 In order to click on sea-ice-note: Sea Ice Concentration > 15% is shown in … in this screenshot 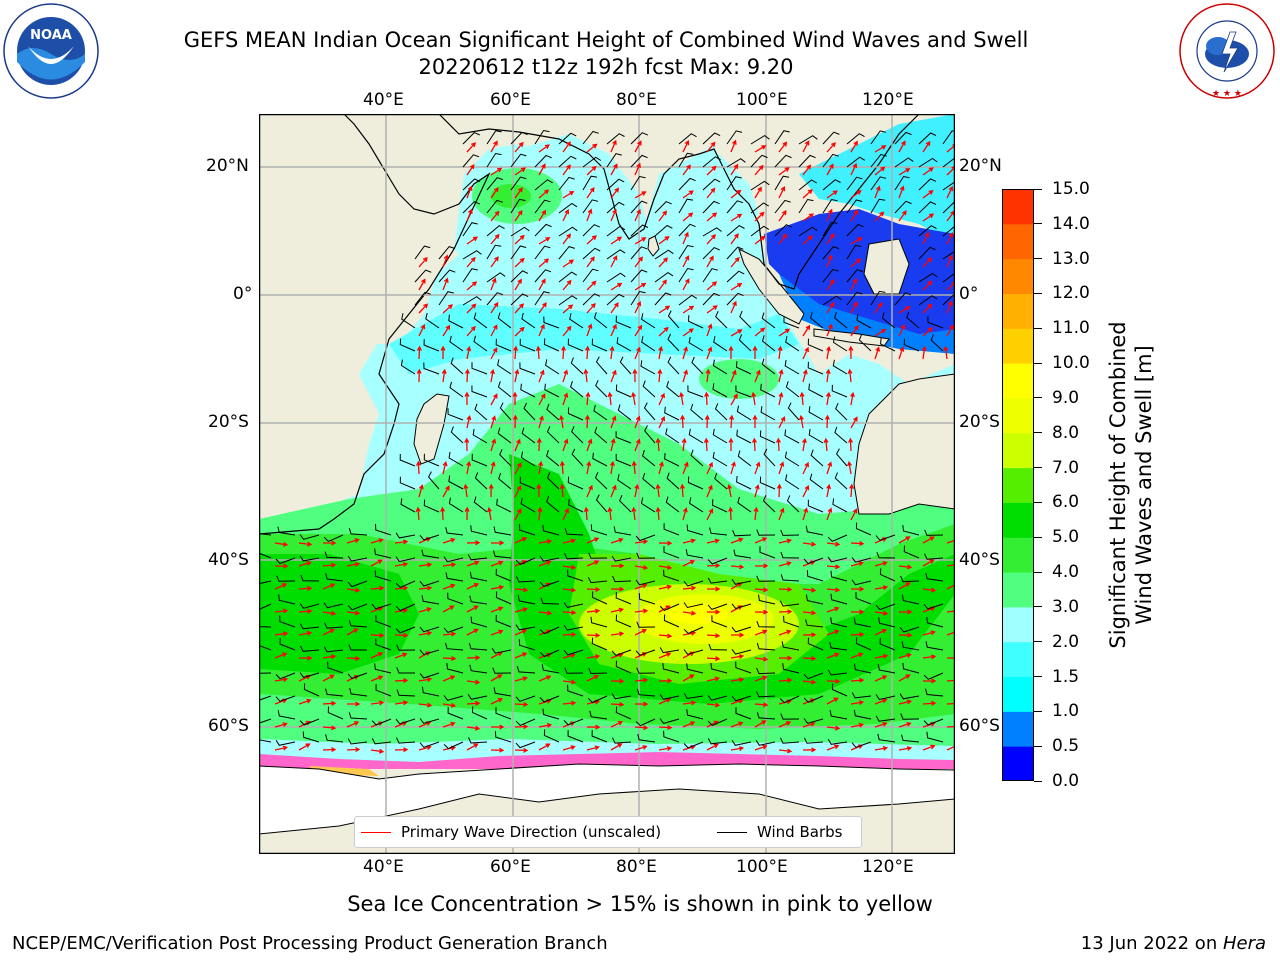, I will do `click(640, 904)`.